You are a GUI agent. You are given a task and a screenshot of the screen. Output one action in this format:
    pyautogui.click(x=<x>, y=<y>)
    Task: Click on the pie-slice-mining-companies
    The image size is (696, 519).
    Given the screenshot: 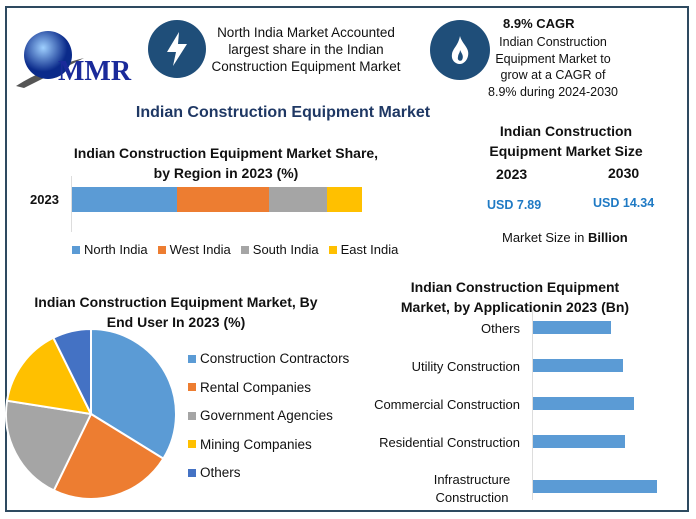 What is the action you would take?
    pyautogui.click(x=49, y=376)
    